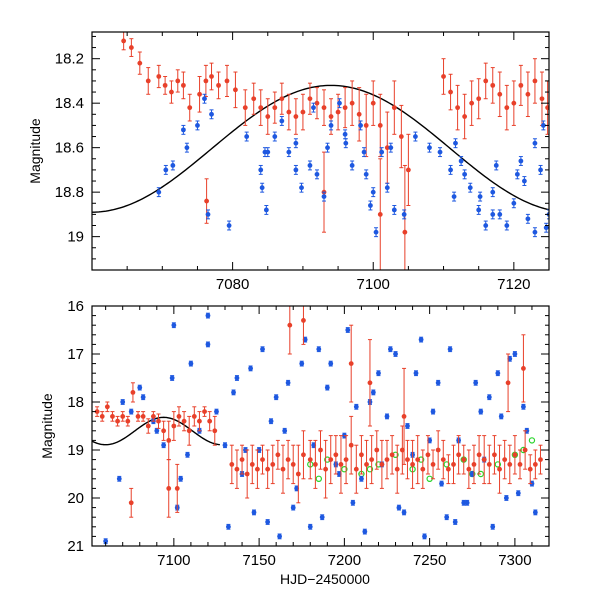 The width and height of the screenshot is (600, 600). What do you see at coordinates (69, 103) in the screenshot?
I see `top-y-tick-label: 18.4` at bounding box center [69, 103].